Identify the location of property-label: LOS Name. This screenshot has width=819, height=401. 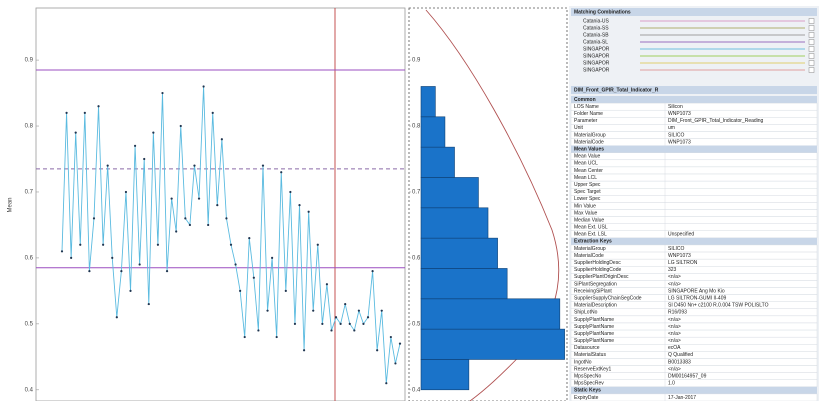
(586, 107).